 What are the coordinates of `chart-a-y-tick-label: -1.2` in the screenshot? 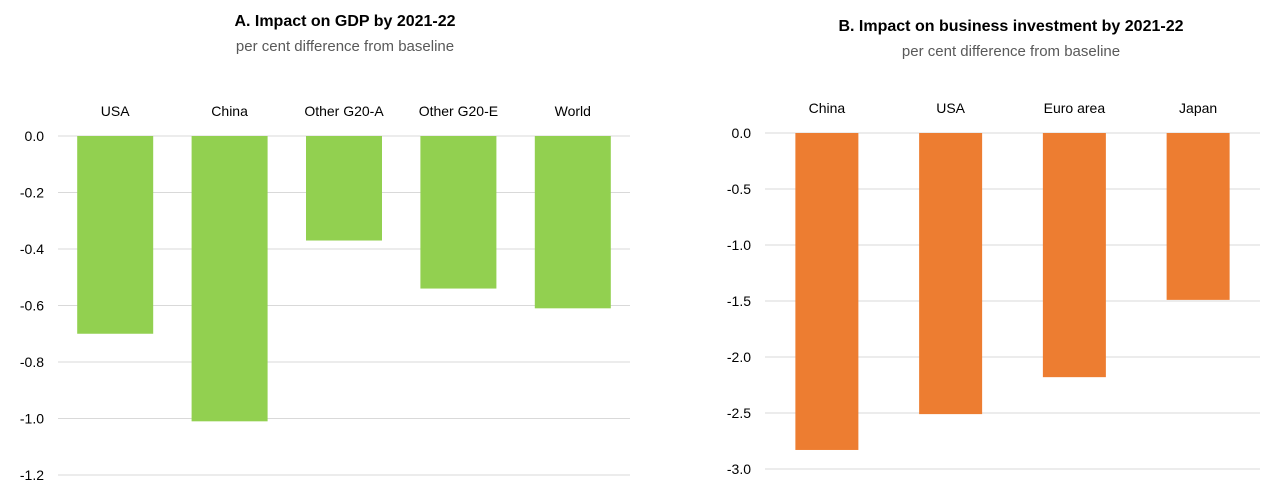 It's located at (32, 474).